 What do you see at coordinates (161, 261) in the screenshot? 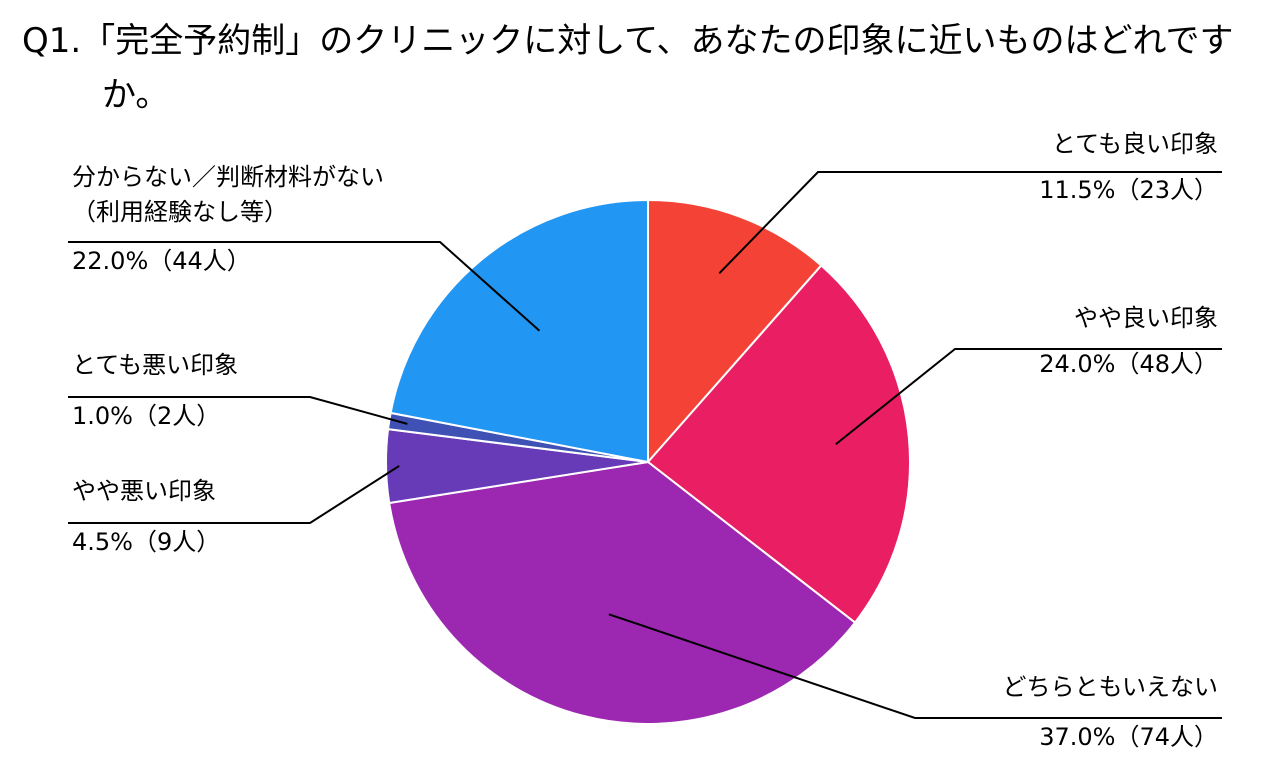
I see `value-label: 22.0%（44人）` at bounding box center [161, 261].